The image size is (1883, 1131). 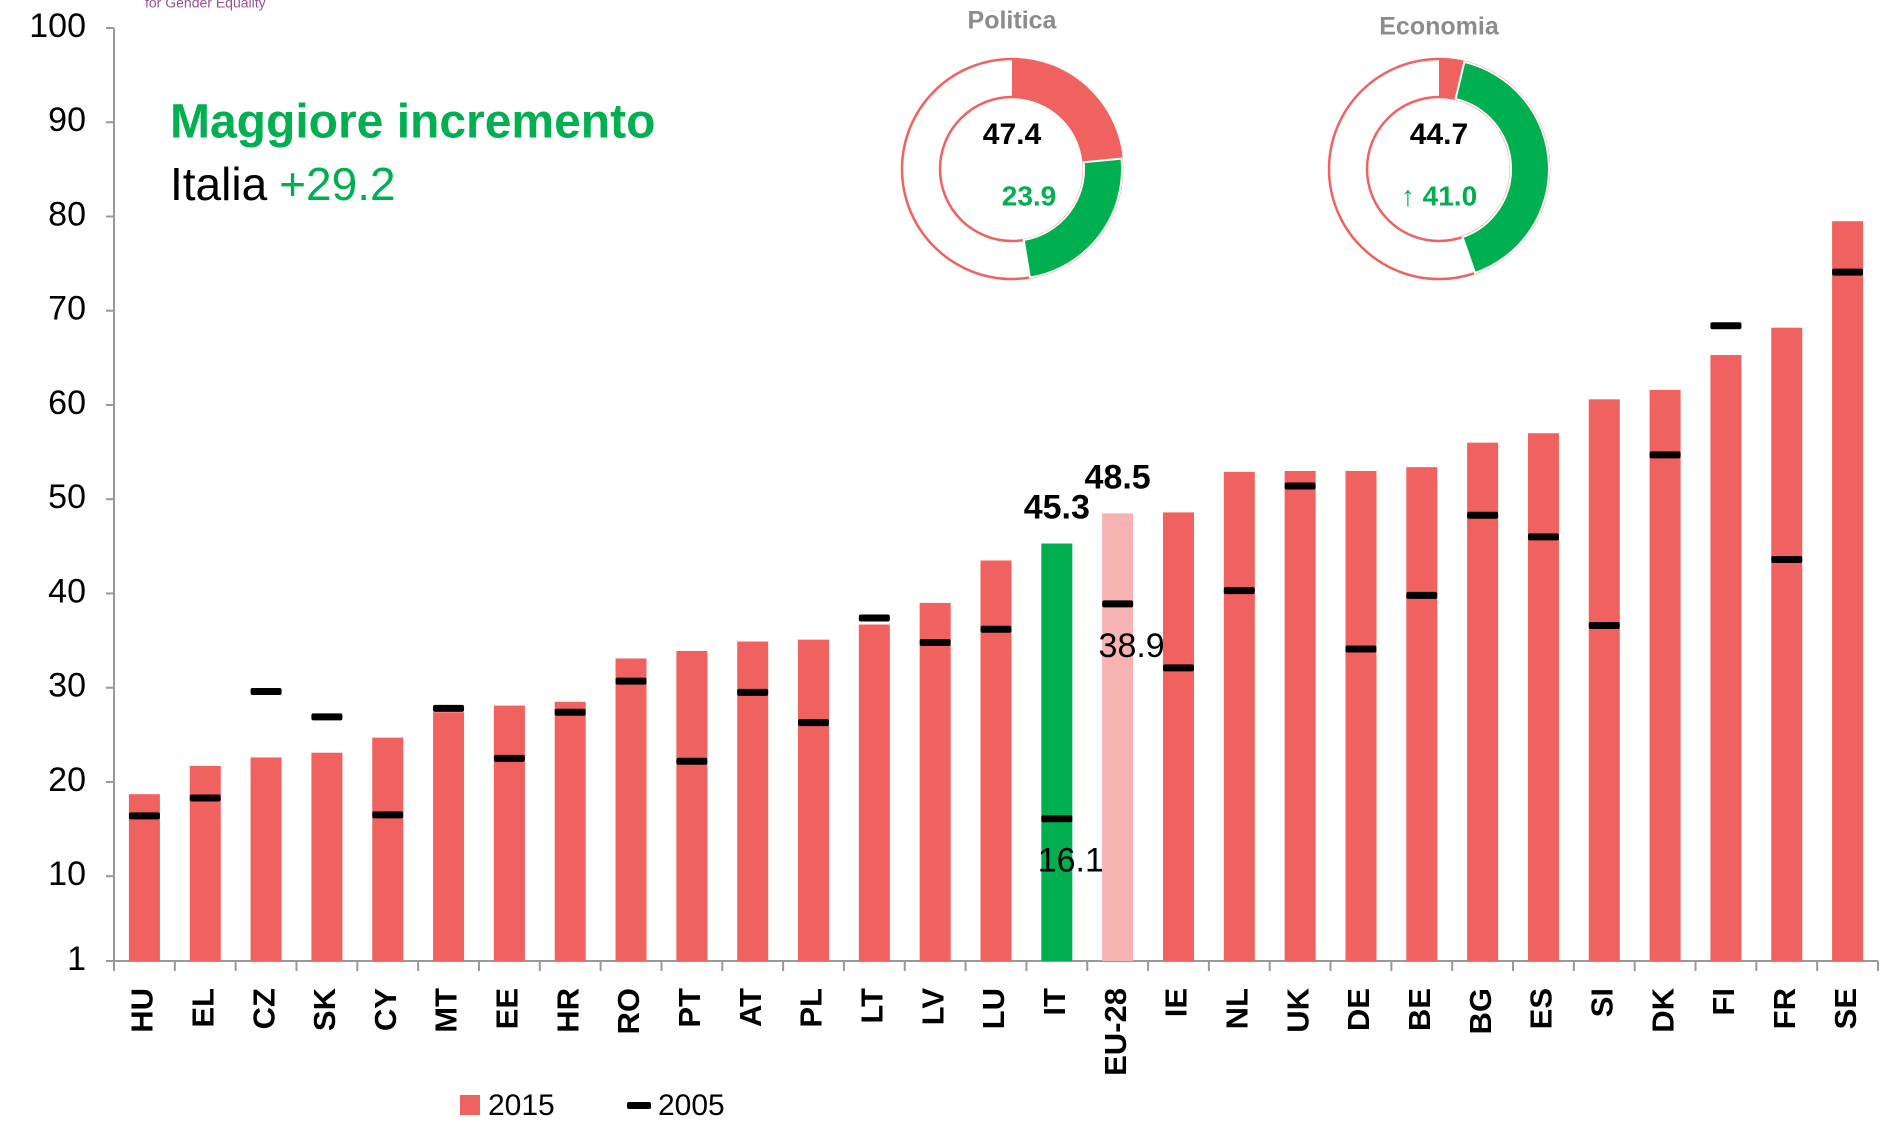 I want to click on x-tick-label: UK, so click(x=1297, y=1009).